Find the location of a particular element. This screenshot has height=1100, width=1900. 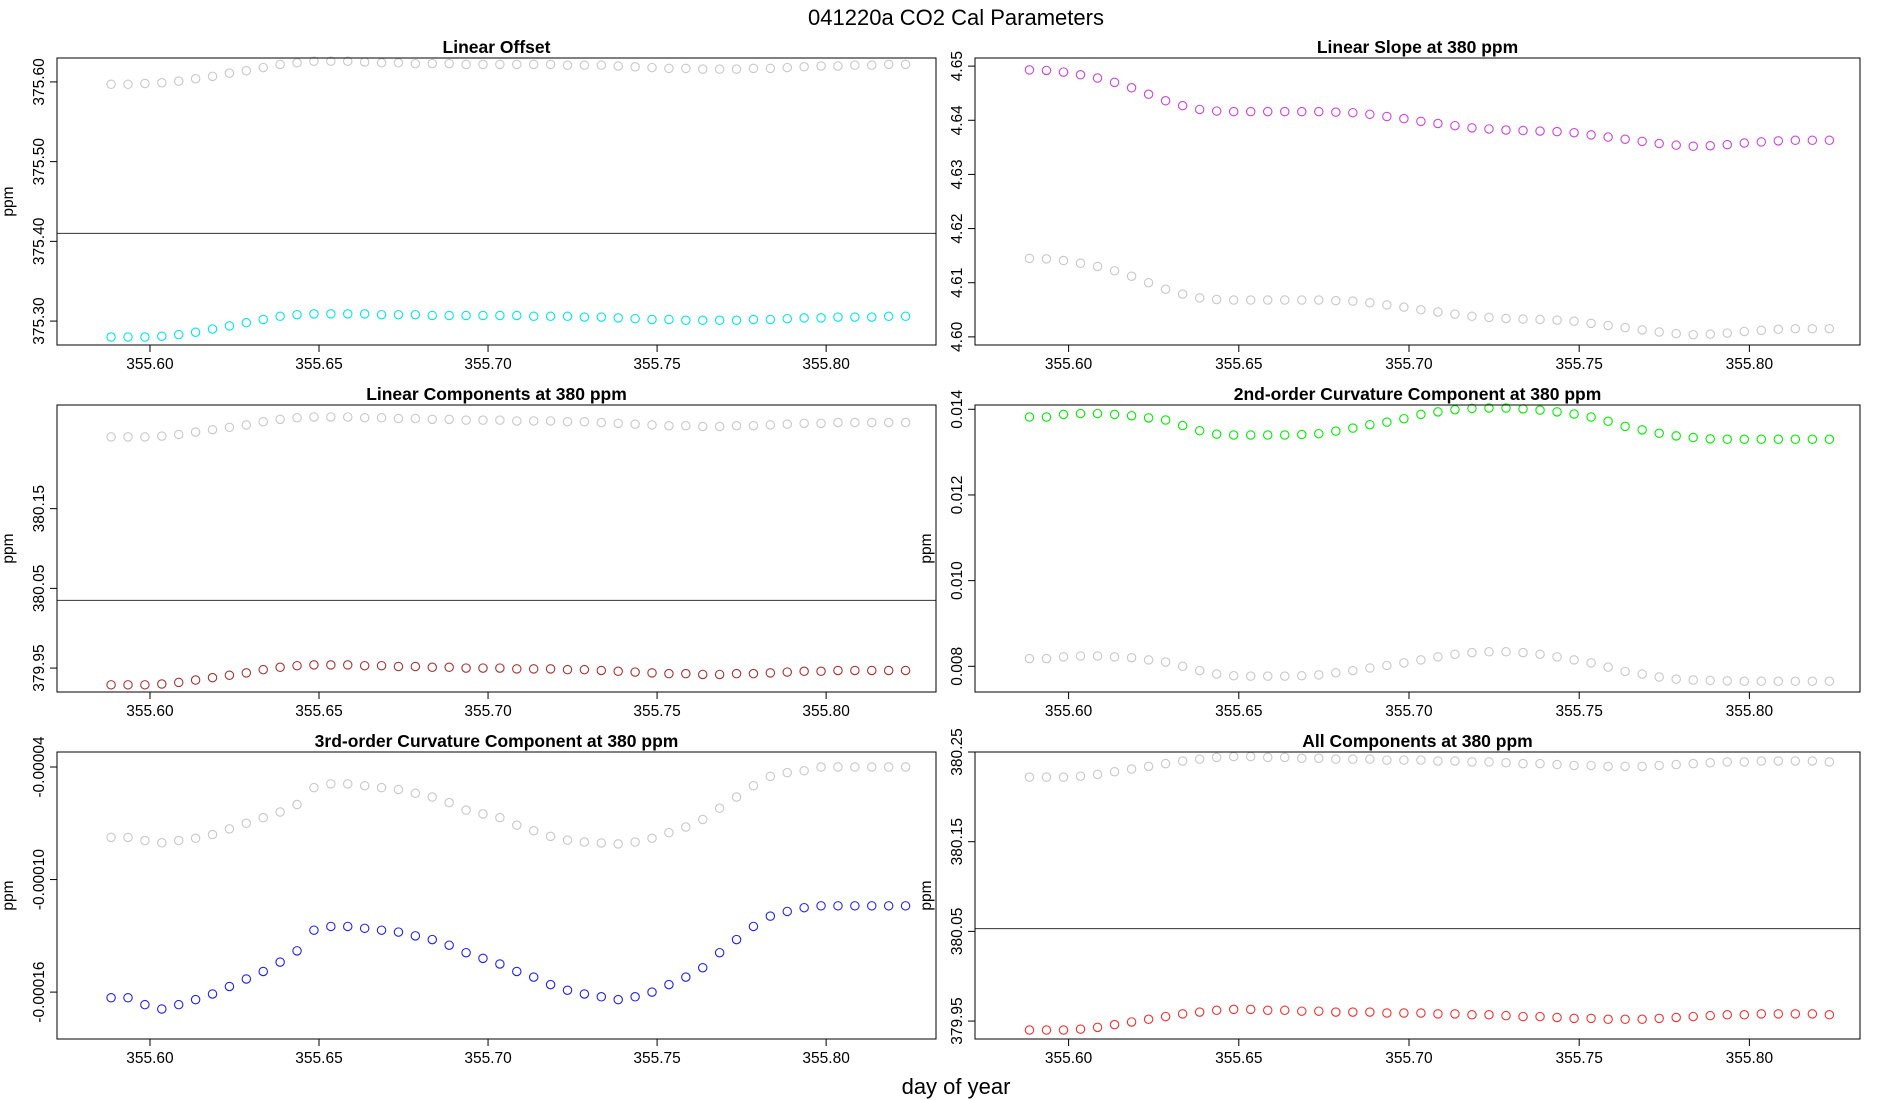

y-axis-label: ppm is located at coordinates (926, 548).